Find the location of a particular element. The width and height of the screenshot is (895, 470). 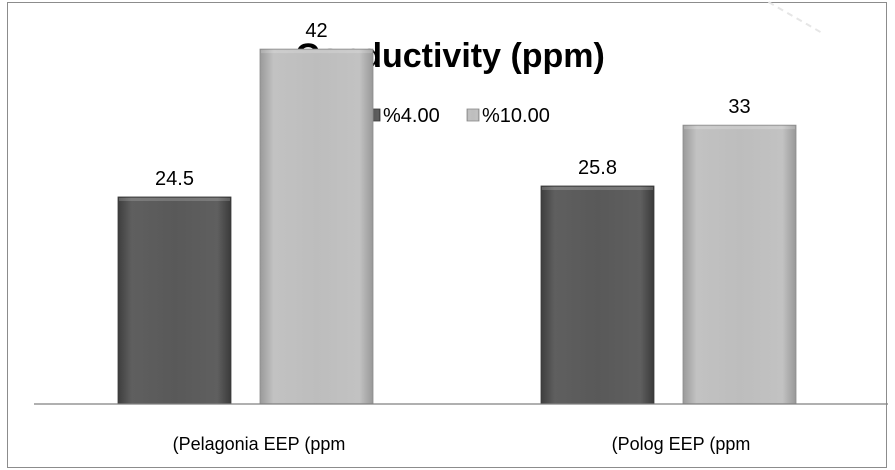

data-label-polog-4: 25.8 is located at coordinates (597, 168).